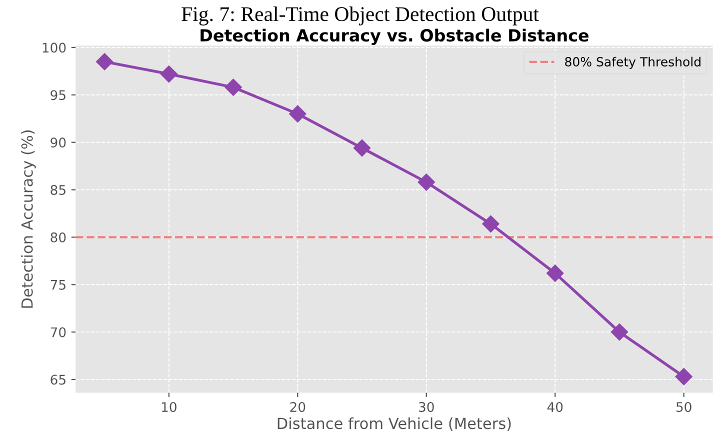 The height and width of the screenshot is (434, 720). I want to click on y-tick-label: 80, so click(58, 237).